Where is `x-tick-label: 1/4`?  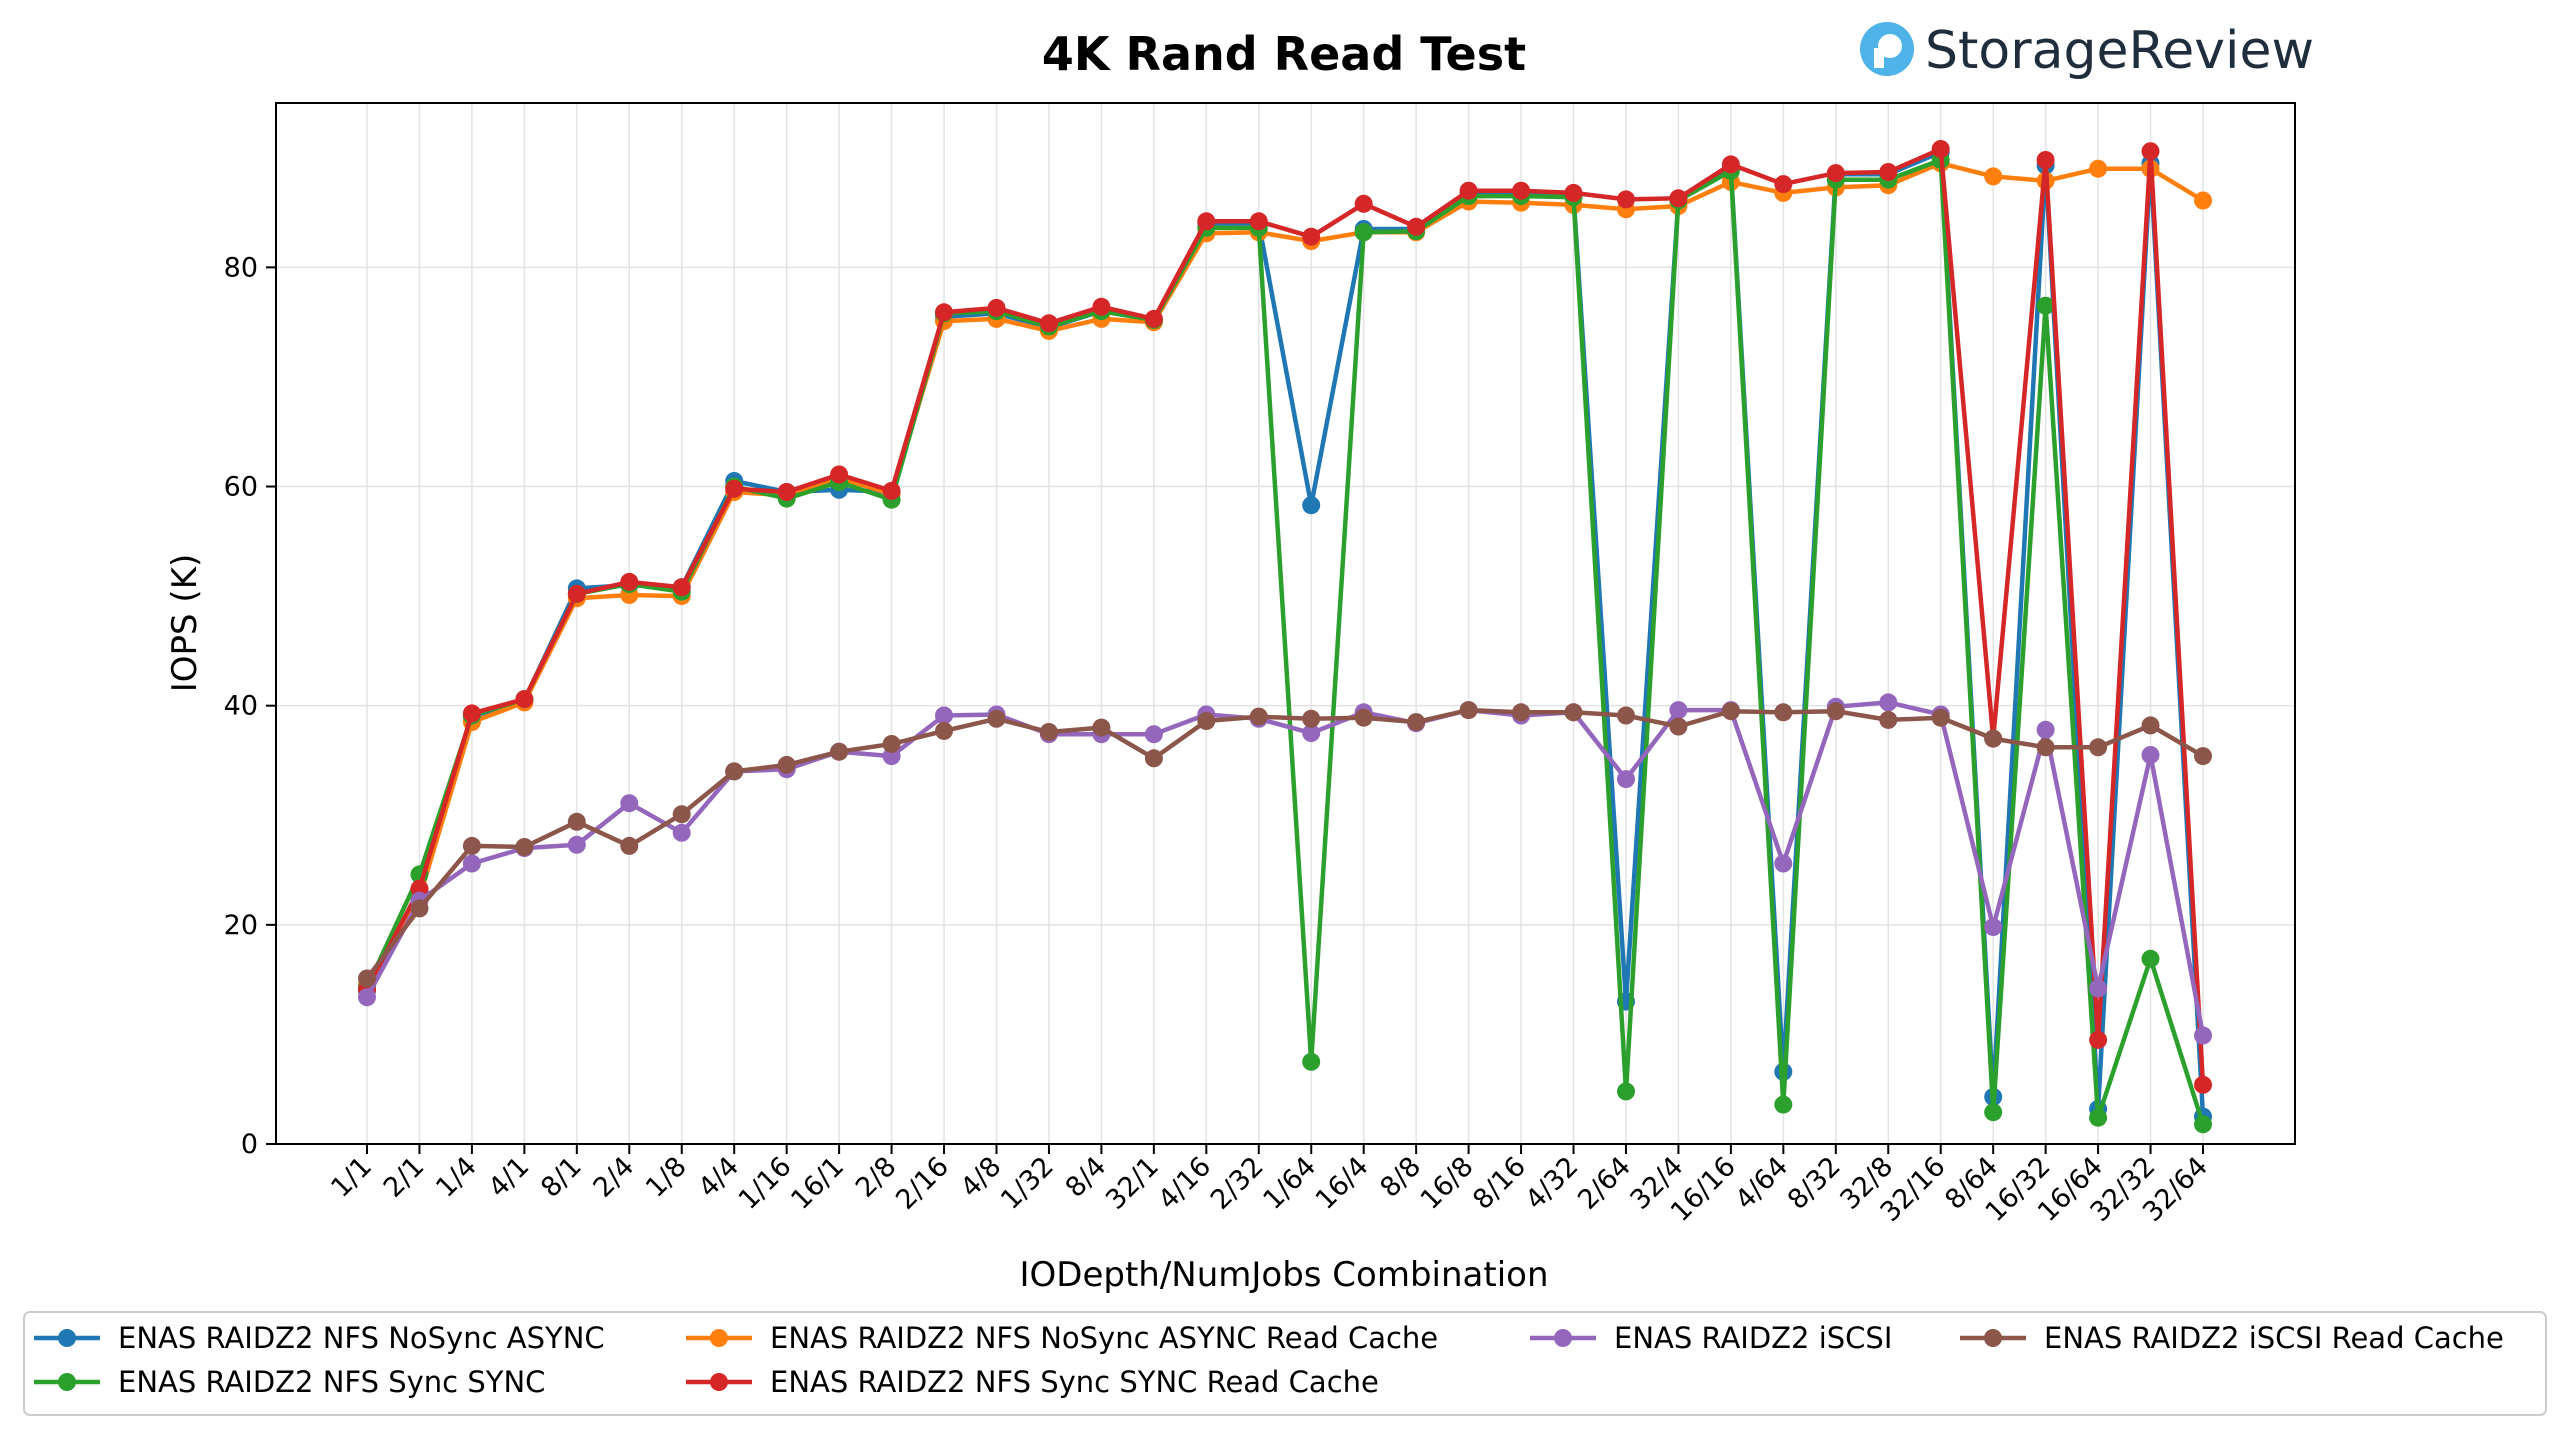 x-tick-label: 1/4 is located at coordinates (456, 1177).